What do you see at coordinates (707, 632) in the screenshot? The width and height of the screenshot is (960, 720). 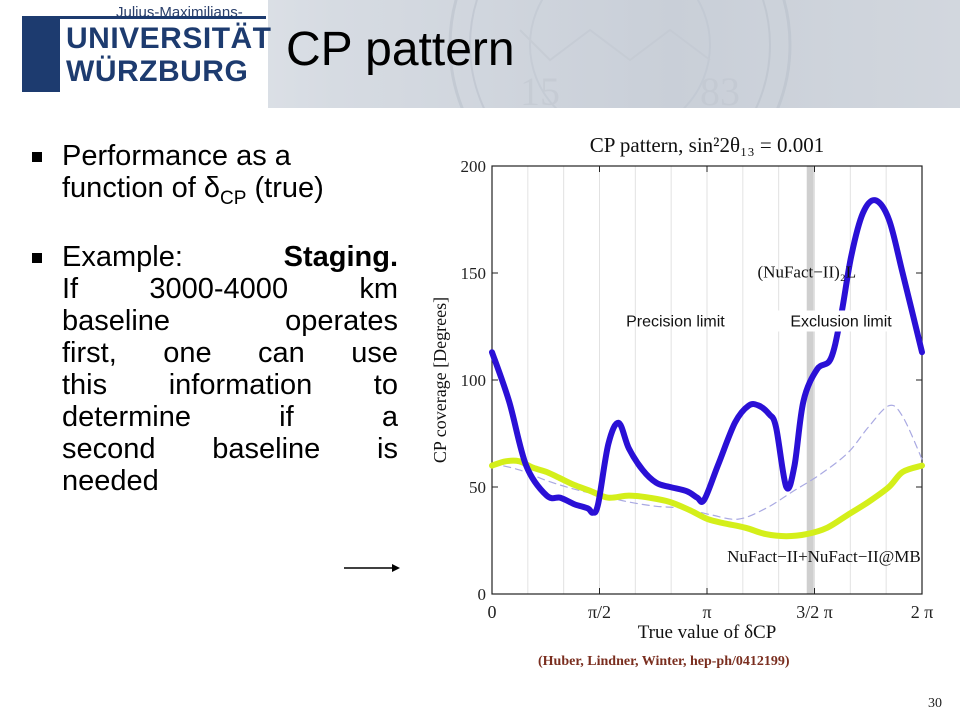 I see `x-axis-label: True value of δCP` at bounding box center [707, 632].